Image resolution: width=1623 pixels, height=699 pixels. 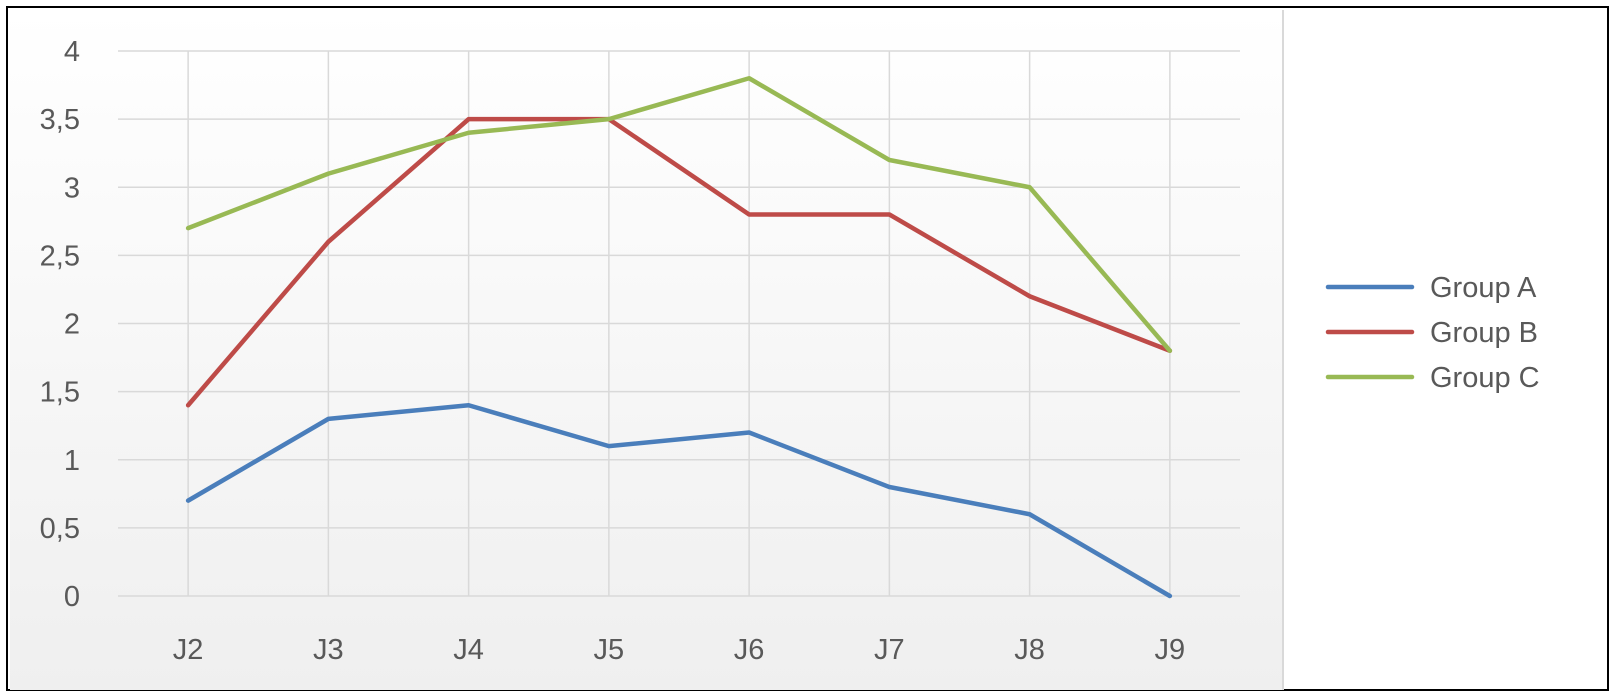 I want to click on y-tick-label: 0,5, so click(x=60, y=529).